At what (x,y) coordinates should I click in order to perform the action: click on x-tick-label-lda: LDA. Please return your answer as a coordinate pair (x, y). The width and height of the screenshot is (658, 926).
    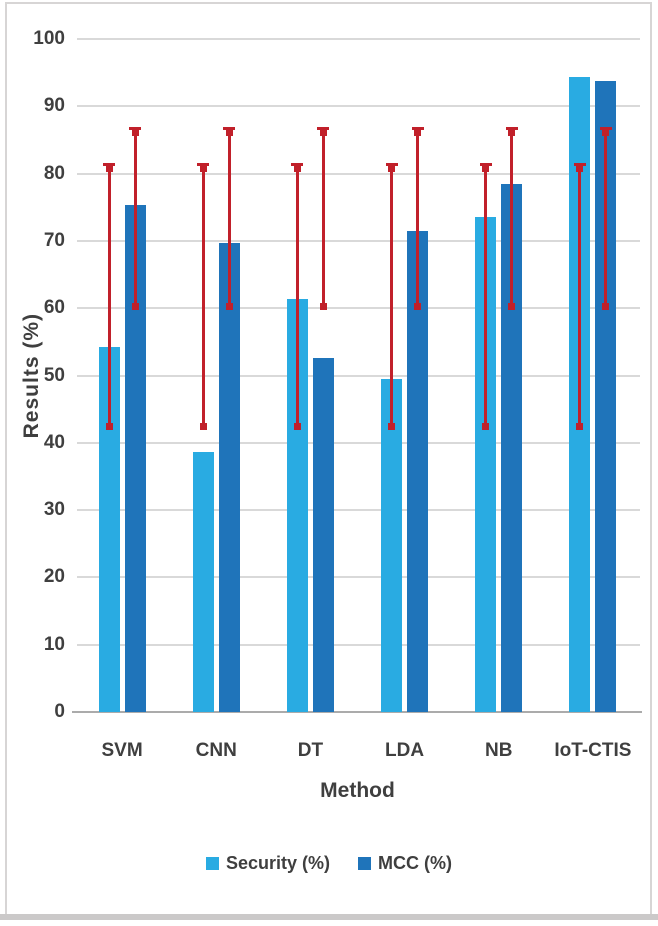
    Looking at the image, I should click on (405, 750).